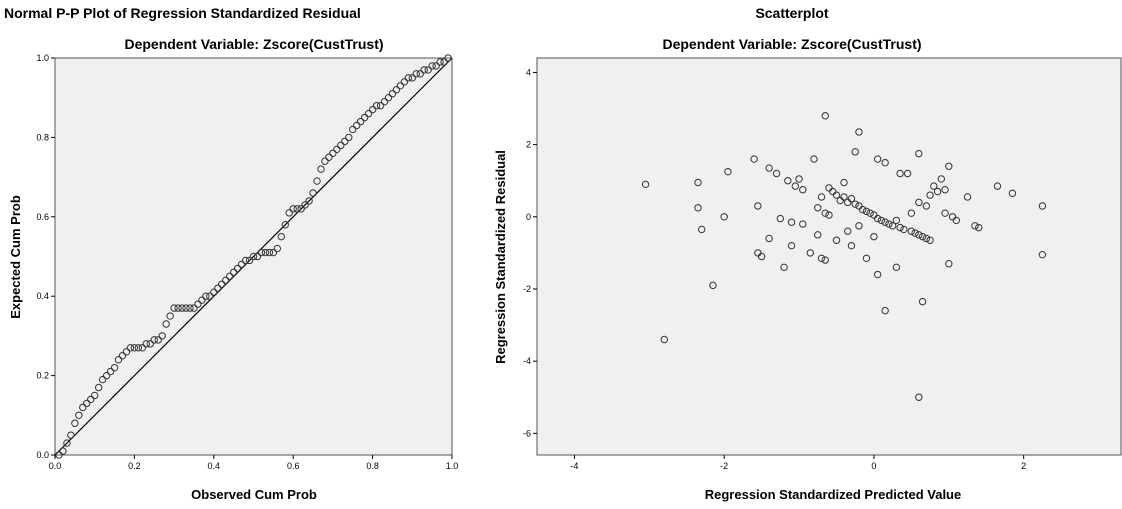 Image resolution: width=1122 pixels, height=509 pixels. What do you see at coordinates (500, 257) in the screenshot?
I see `scatter-y-axis-label: Regression Standardized Residual` at bounding box center [500, 257].